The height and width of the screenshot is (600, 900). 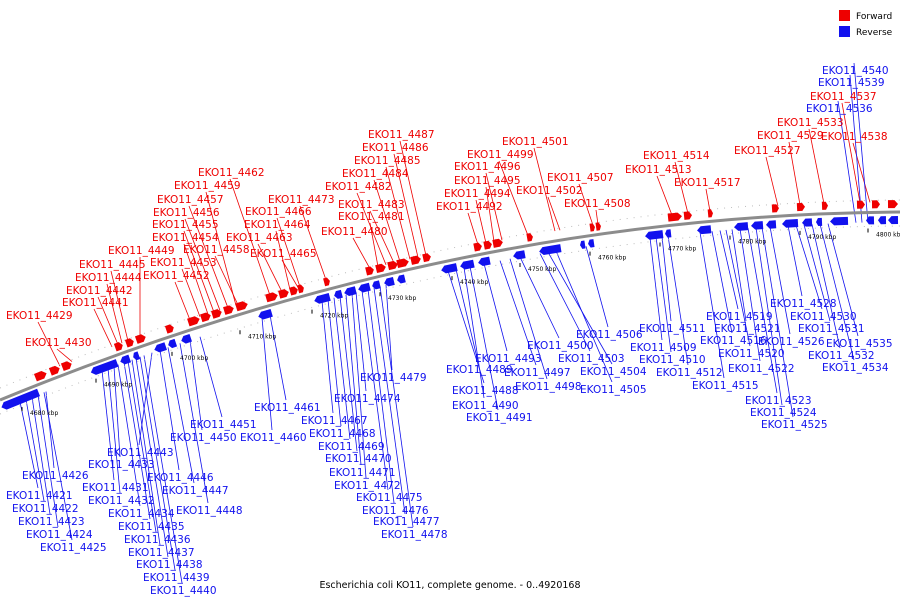 I want to click on reverse-gene-label: EKO11_4525, so click(x=794, y=425).